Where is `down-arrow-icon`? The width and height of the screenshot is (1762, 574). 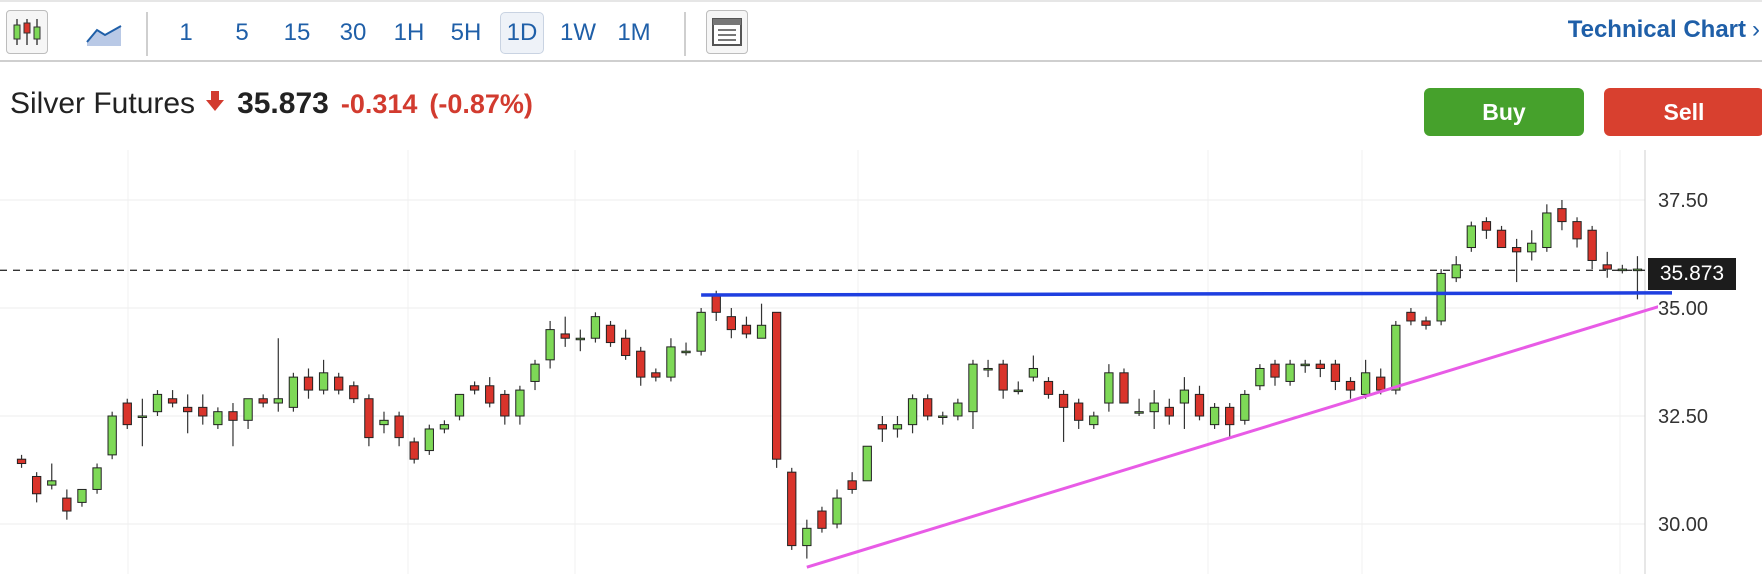 down-arrow-icon is located at coordinates (215, 104).